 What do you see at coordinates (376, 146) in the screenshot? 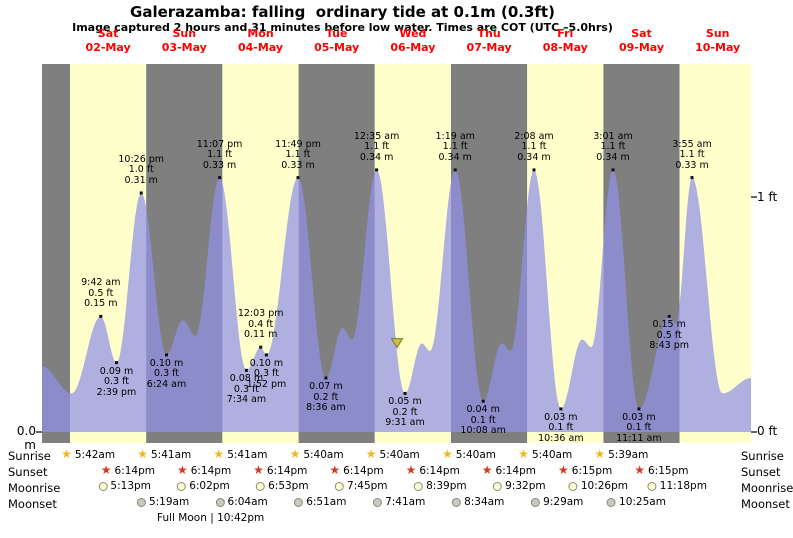
I see `tide-point-label: 12:35 am 1.1 ft 0.34 m` at bounding box center [376, 146].